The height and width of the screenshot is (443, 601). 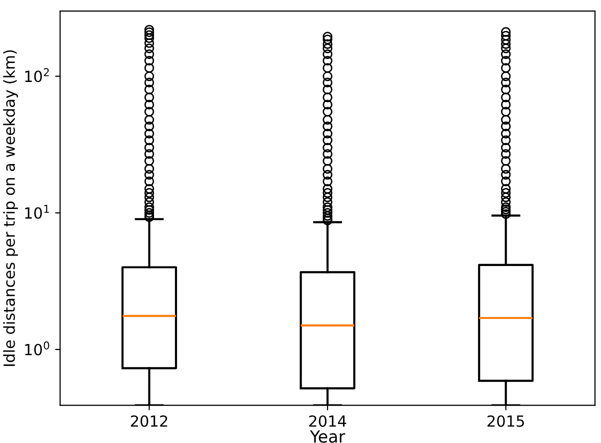 What do you see at coordinates (37, 75) in the screenshot?
I see `y-tick-label: 10$^{2}$` at bounding box center [37, 75].